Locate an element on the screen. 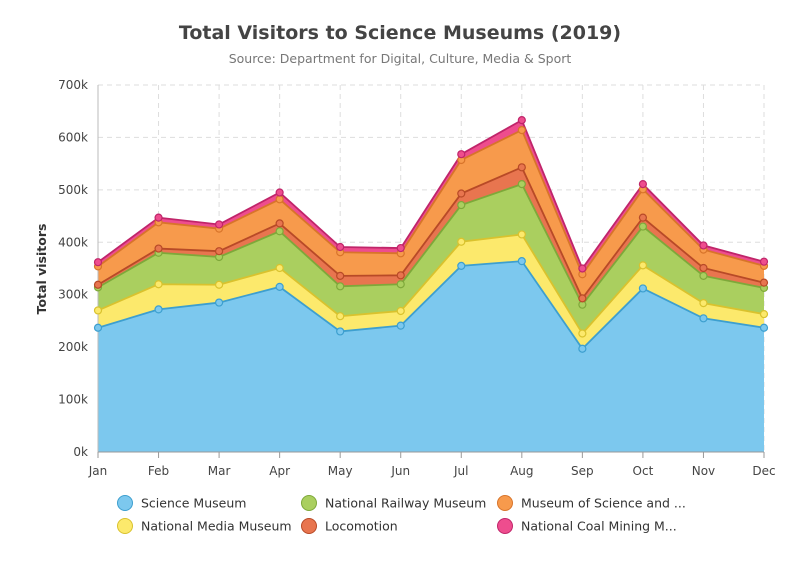 Image resolution: width=800 pixels, height=570 pixels. y-axis-ticks: 0k 100k 200k 300k 400k 500k 600k 700k is located at coordinates (73, 268).